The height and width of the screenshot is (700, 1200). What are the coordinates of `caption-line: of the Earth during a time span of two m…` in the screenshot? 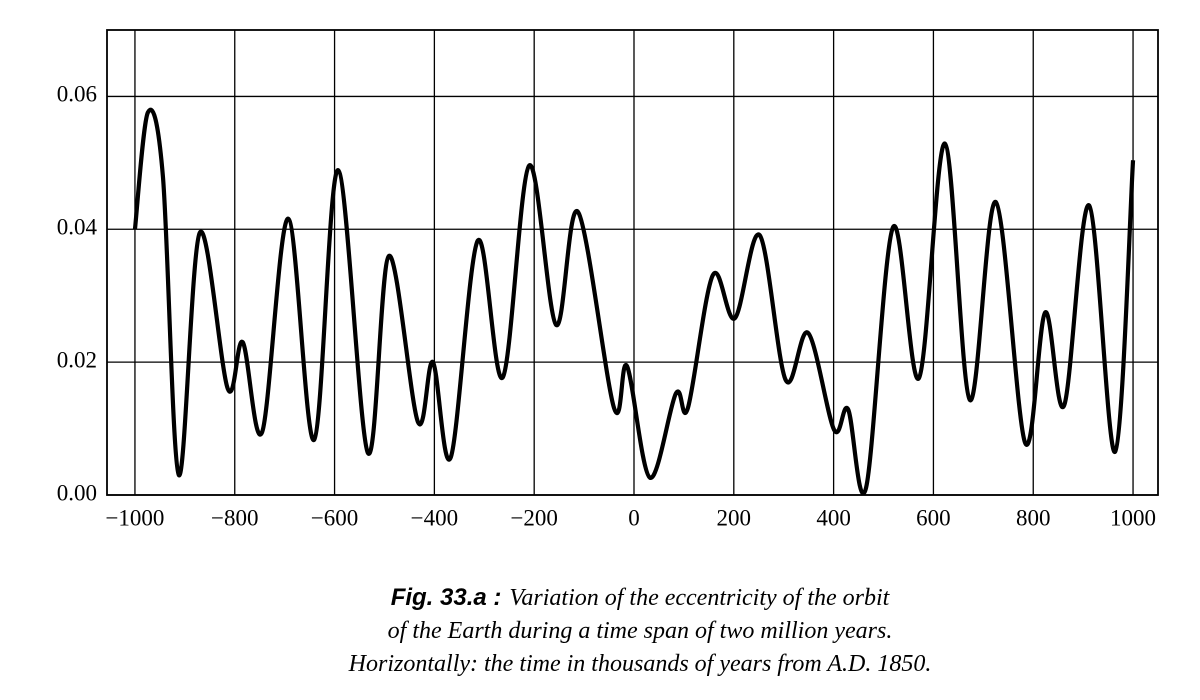 It's located at (640, 631).